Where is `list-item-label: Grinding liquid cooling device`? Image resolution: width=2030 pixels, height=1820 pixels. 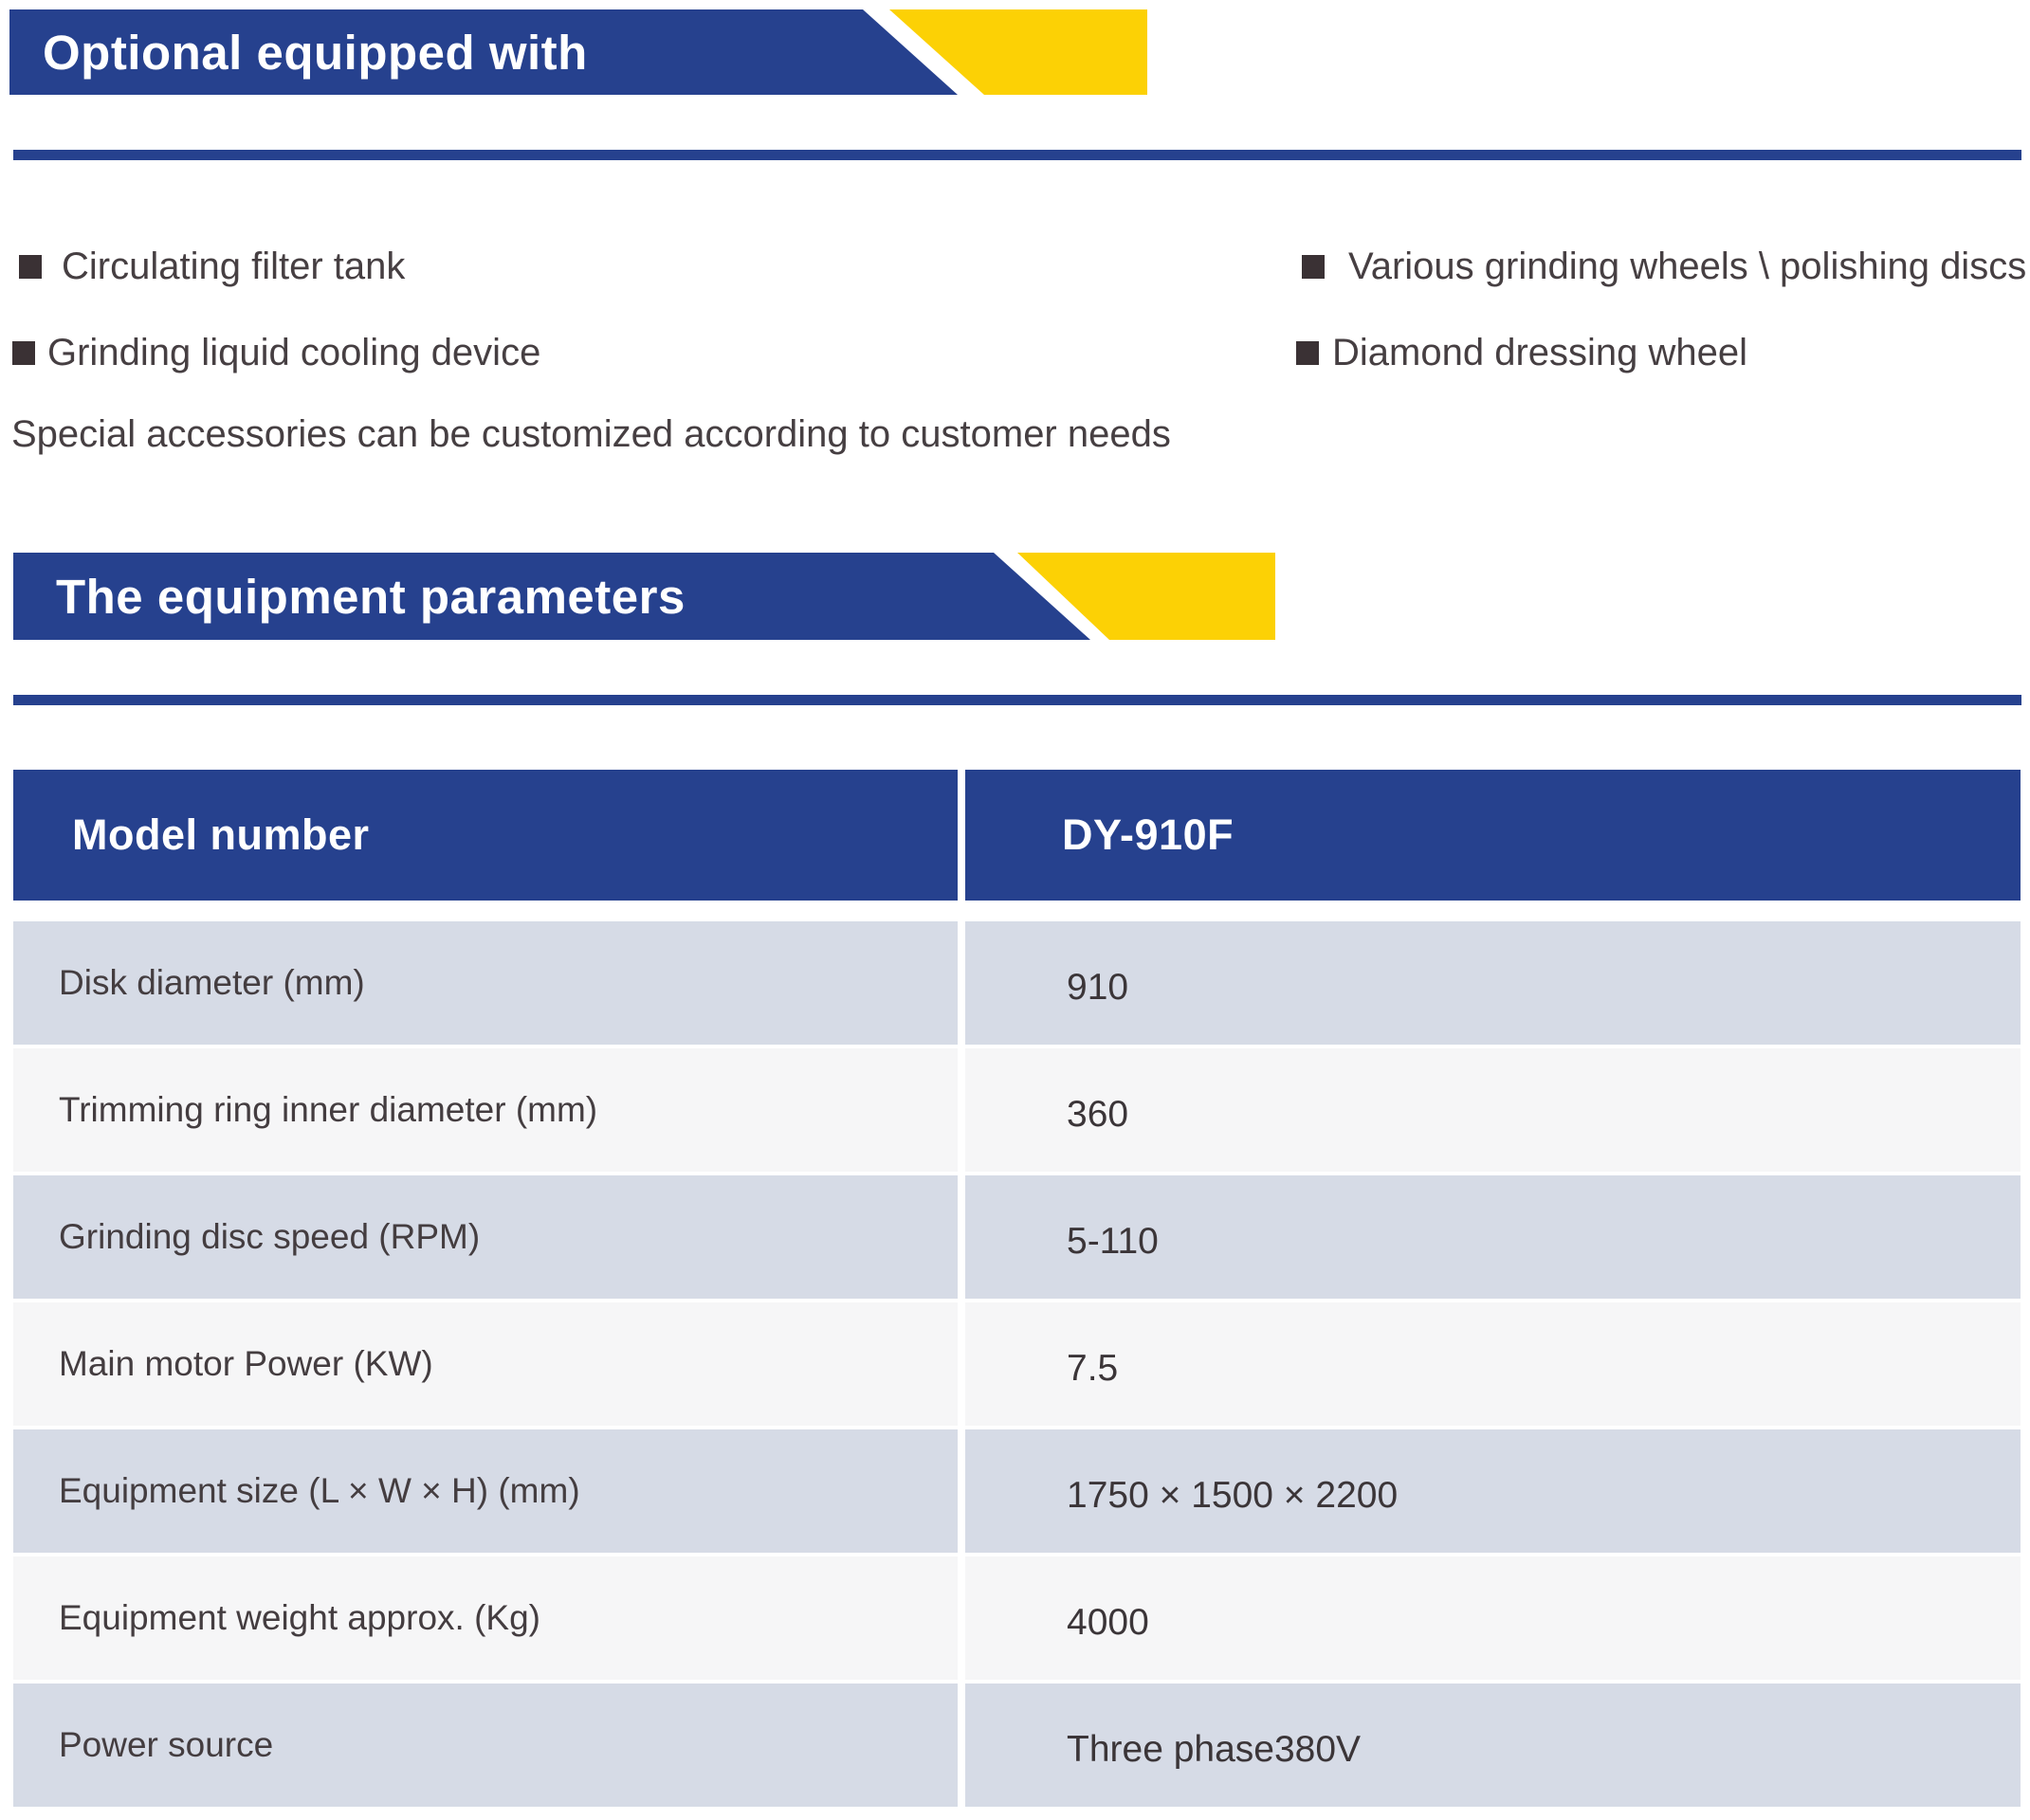
list-item-label: Grinding liquid cooling device is located at coordinates (294, 352).